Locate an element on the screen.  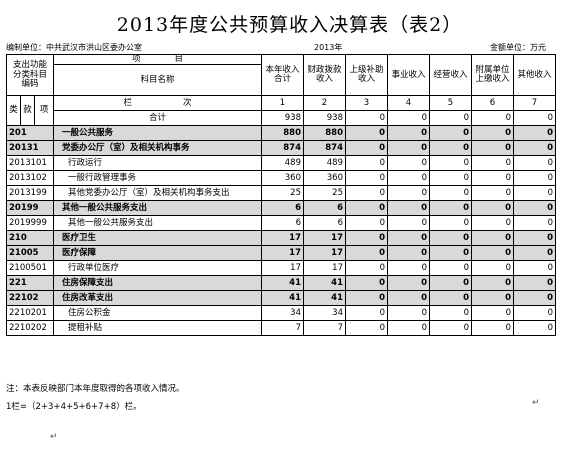
row-code: 20199 is located at coordinates (30, 208).